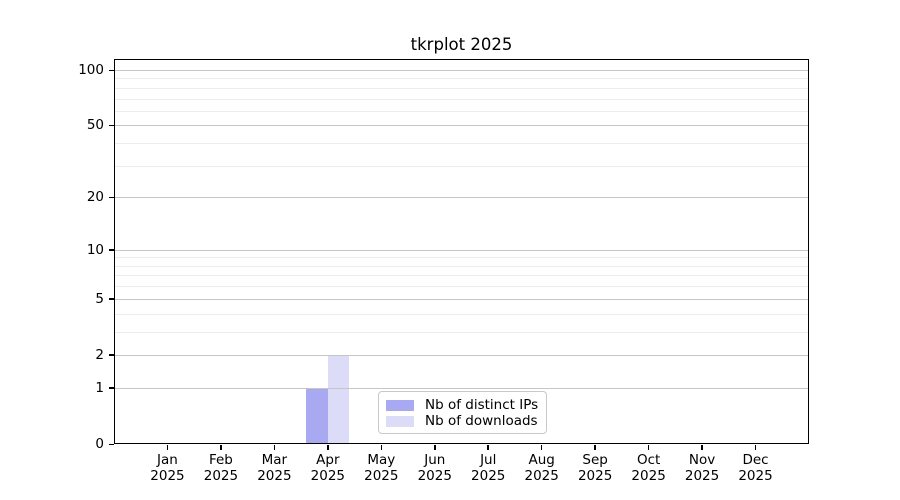 The image size is (900, 500). I want to click on x-tick-label: Feb 2025, so click(221, 468).